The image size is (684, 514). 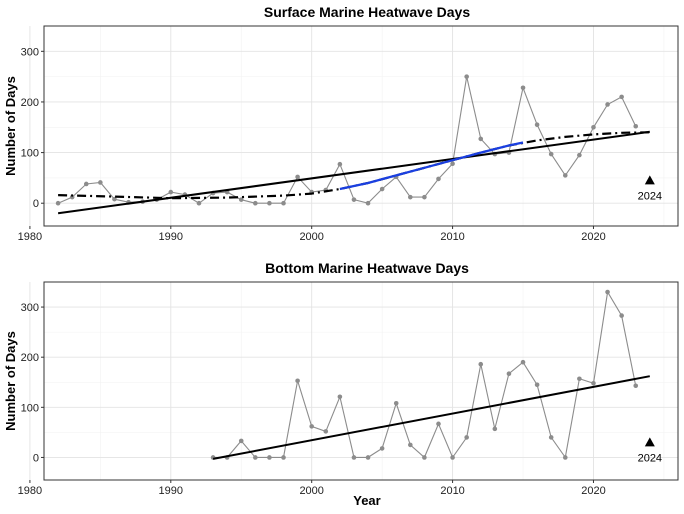 What do you see at coordinates (30, 408) in the screenshot?
I see `bottom-y-tick-label: 100` at bounding box center [30, 408].